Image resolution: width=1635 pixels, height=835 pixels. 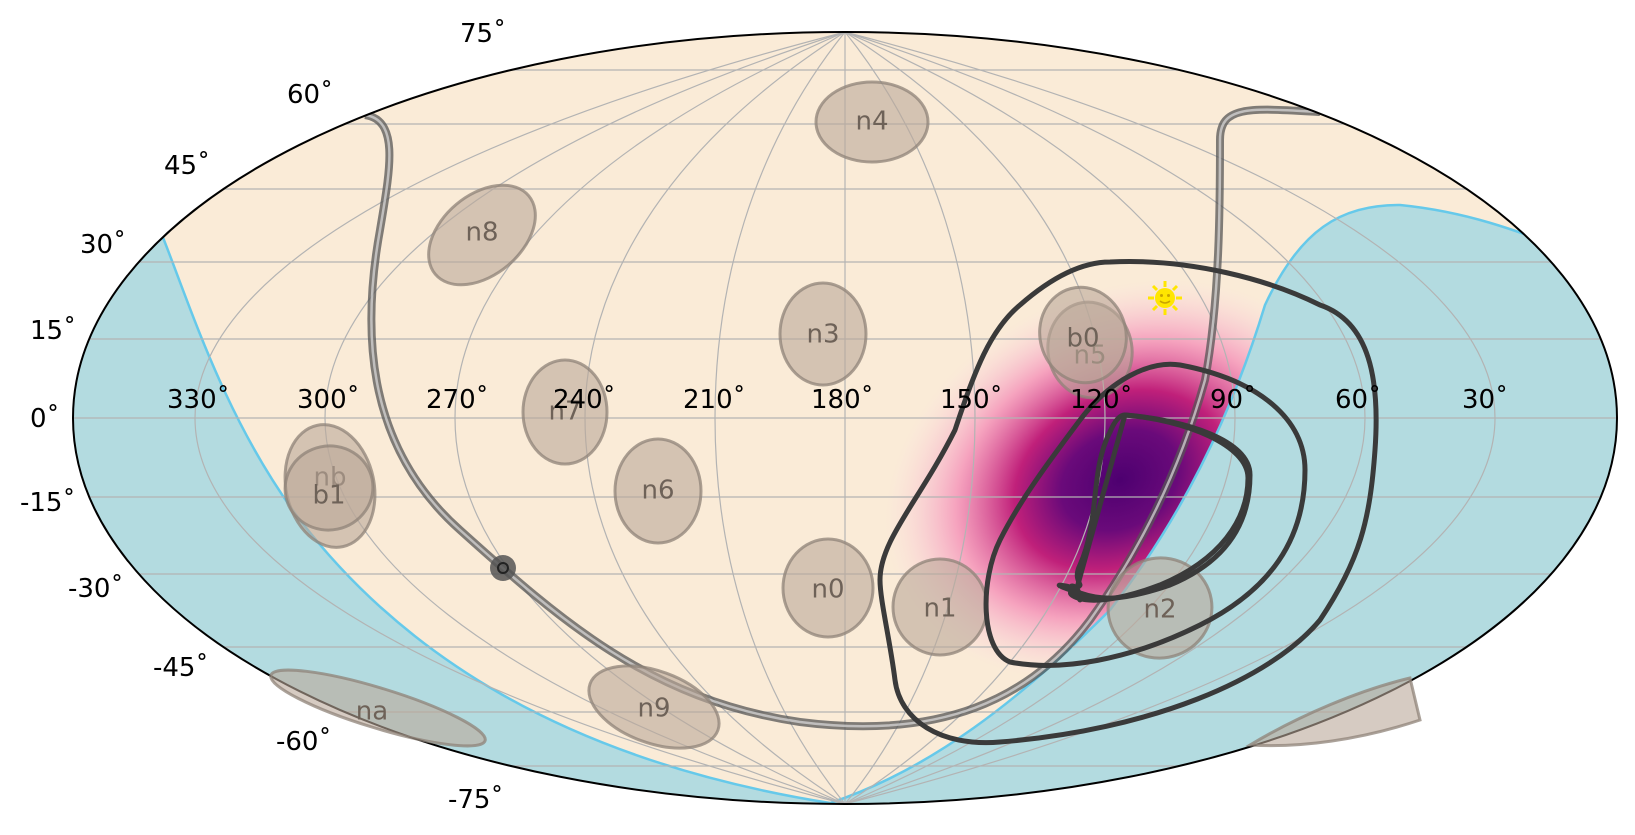 What do you see at coordinates (1333, 712) in the screenshot?
I see `detector-partial-edge` at bounding box center [1333, 712].